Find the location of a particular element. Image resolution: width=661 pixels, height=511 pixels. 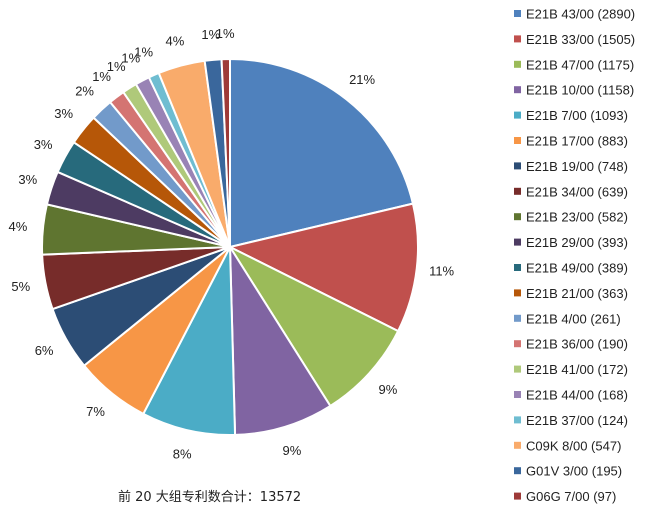

legend-label: E21B 36/00 (190) is located at coordinates (577, 344).